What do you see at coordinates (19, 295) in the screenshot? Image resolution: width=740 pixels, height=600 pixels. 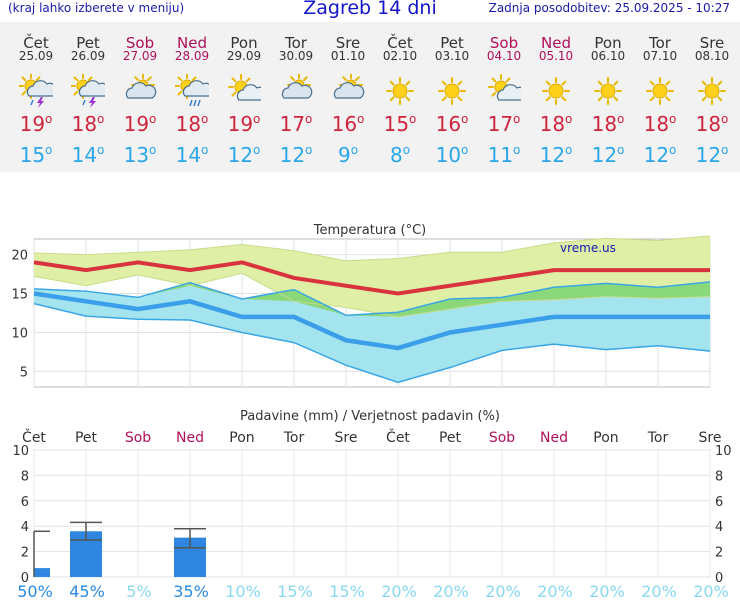 I see `y-tick-label: 15` at bounding box center [19, 295].